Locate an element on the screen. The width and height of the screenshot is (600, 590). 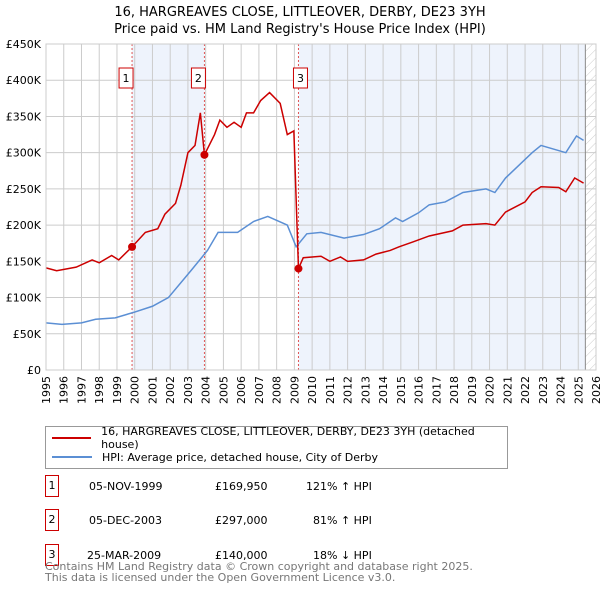
sale-date: 25-MAR-2009 is located at coordinates (124, 555).